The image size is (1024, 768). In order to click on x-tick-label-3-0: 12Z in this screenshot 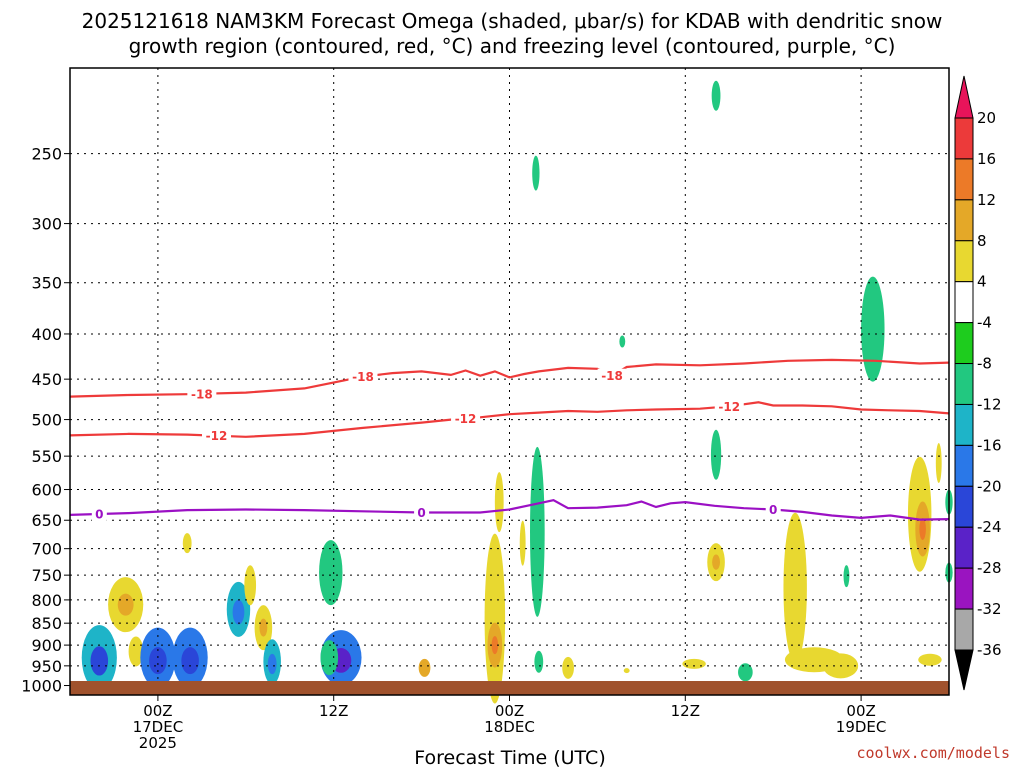, I will do `click(685, 711)`.